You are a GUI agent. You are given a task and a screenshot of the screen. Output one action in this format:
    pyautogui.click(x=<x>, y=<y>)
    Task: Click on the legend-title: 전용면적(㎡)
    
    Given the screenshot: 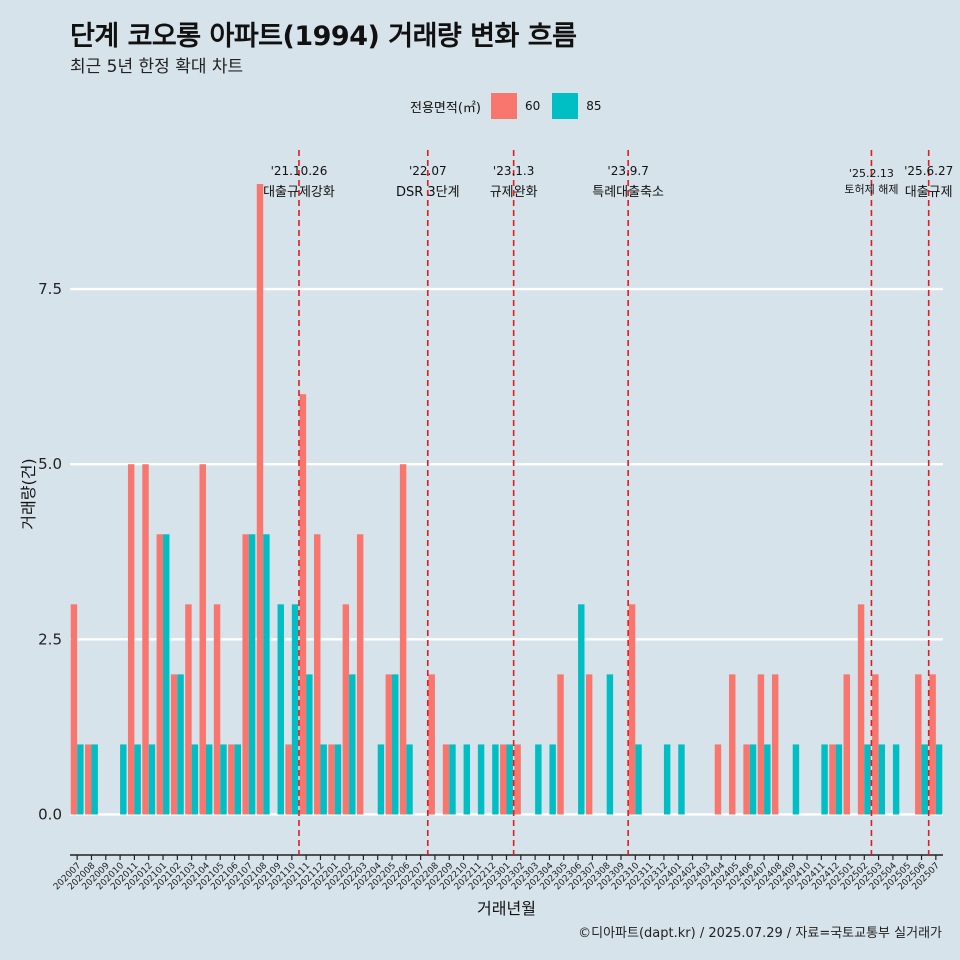 What is the action you would take?
    pyautogui.click(x=445, y=108)
    